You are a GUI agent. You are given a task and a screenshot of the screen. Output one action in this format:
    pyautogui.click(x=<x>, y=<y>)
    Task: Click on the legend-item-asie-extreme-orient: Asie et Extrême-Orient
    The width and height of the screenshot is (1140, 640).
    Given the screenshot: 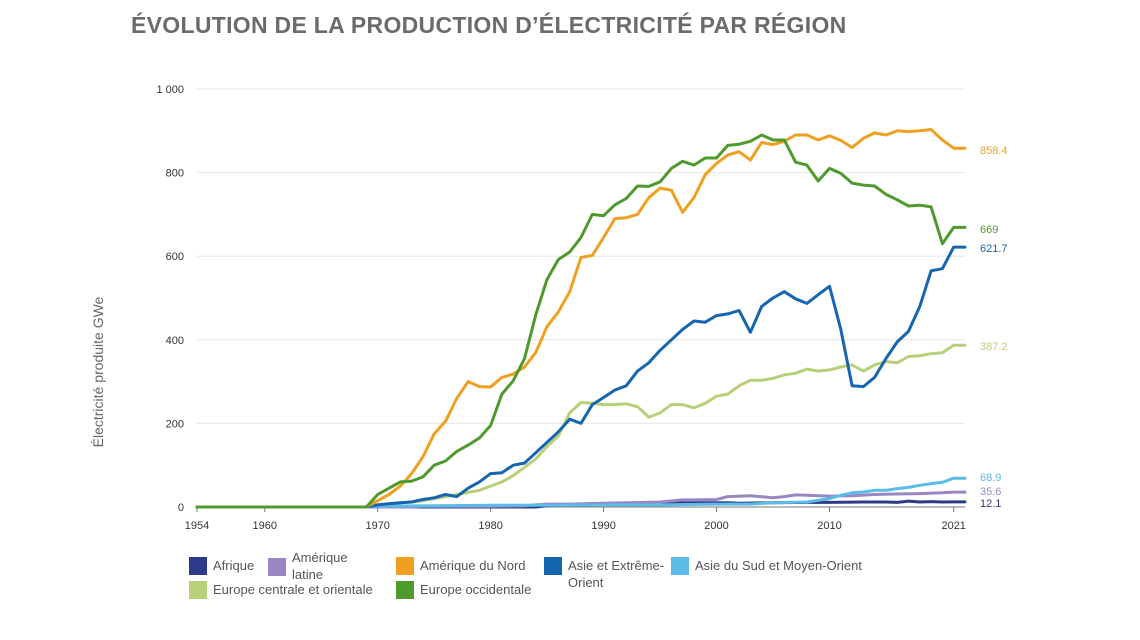 What is the action you would take?
    pyautogui.click(x=606, y=574)
    